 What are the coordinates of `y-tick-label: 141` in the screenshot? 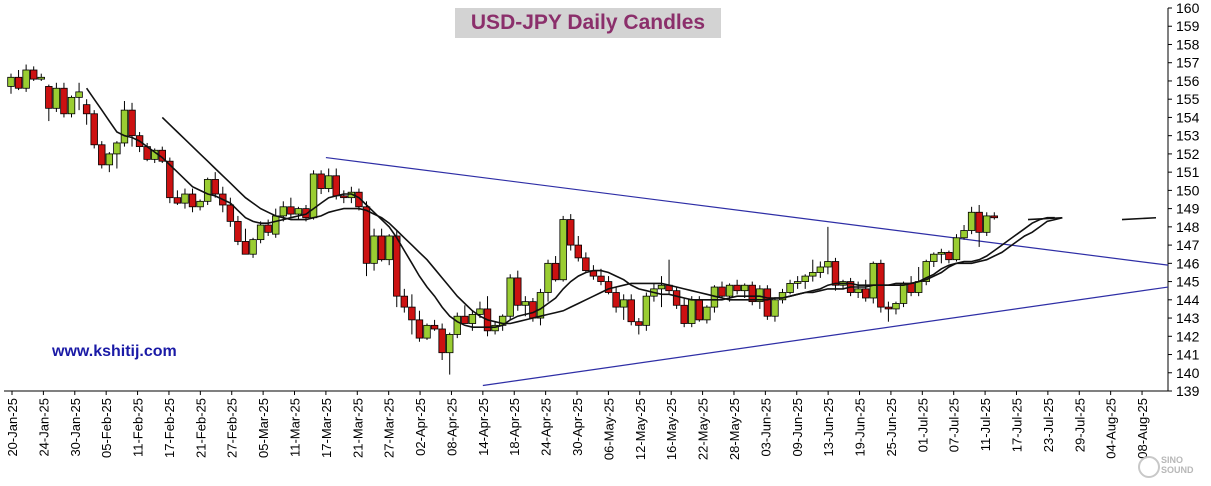 It's located at (1188, 355).